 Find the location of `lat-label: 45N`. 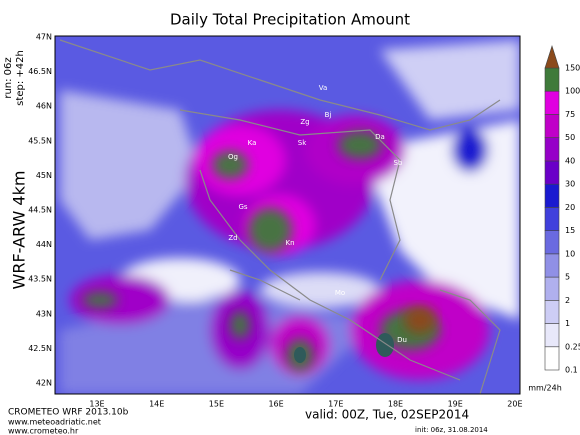

lat-label: 45N is located at coordinates (44, 175).